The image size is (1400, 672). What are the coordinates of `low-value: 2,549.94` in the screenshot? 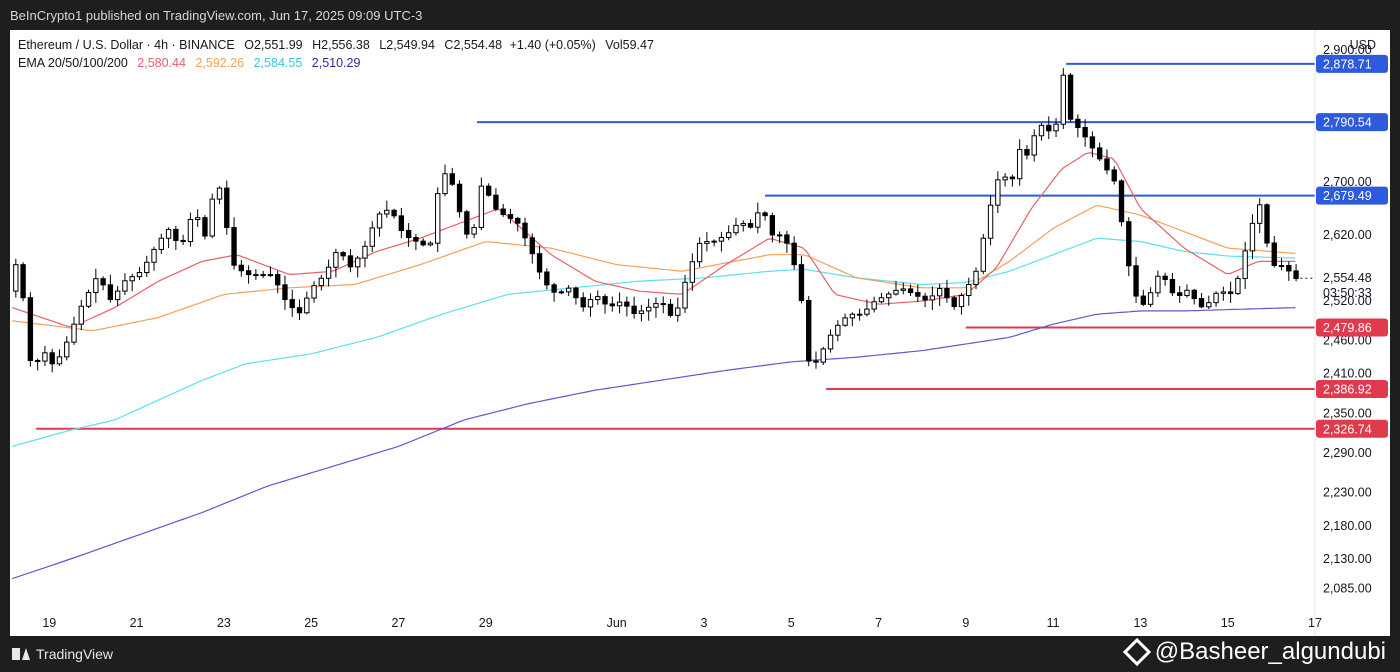 It's located at (410, 45).